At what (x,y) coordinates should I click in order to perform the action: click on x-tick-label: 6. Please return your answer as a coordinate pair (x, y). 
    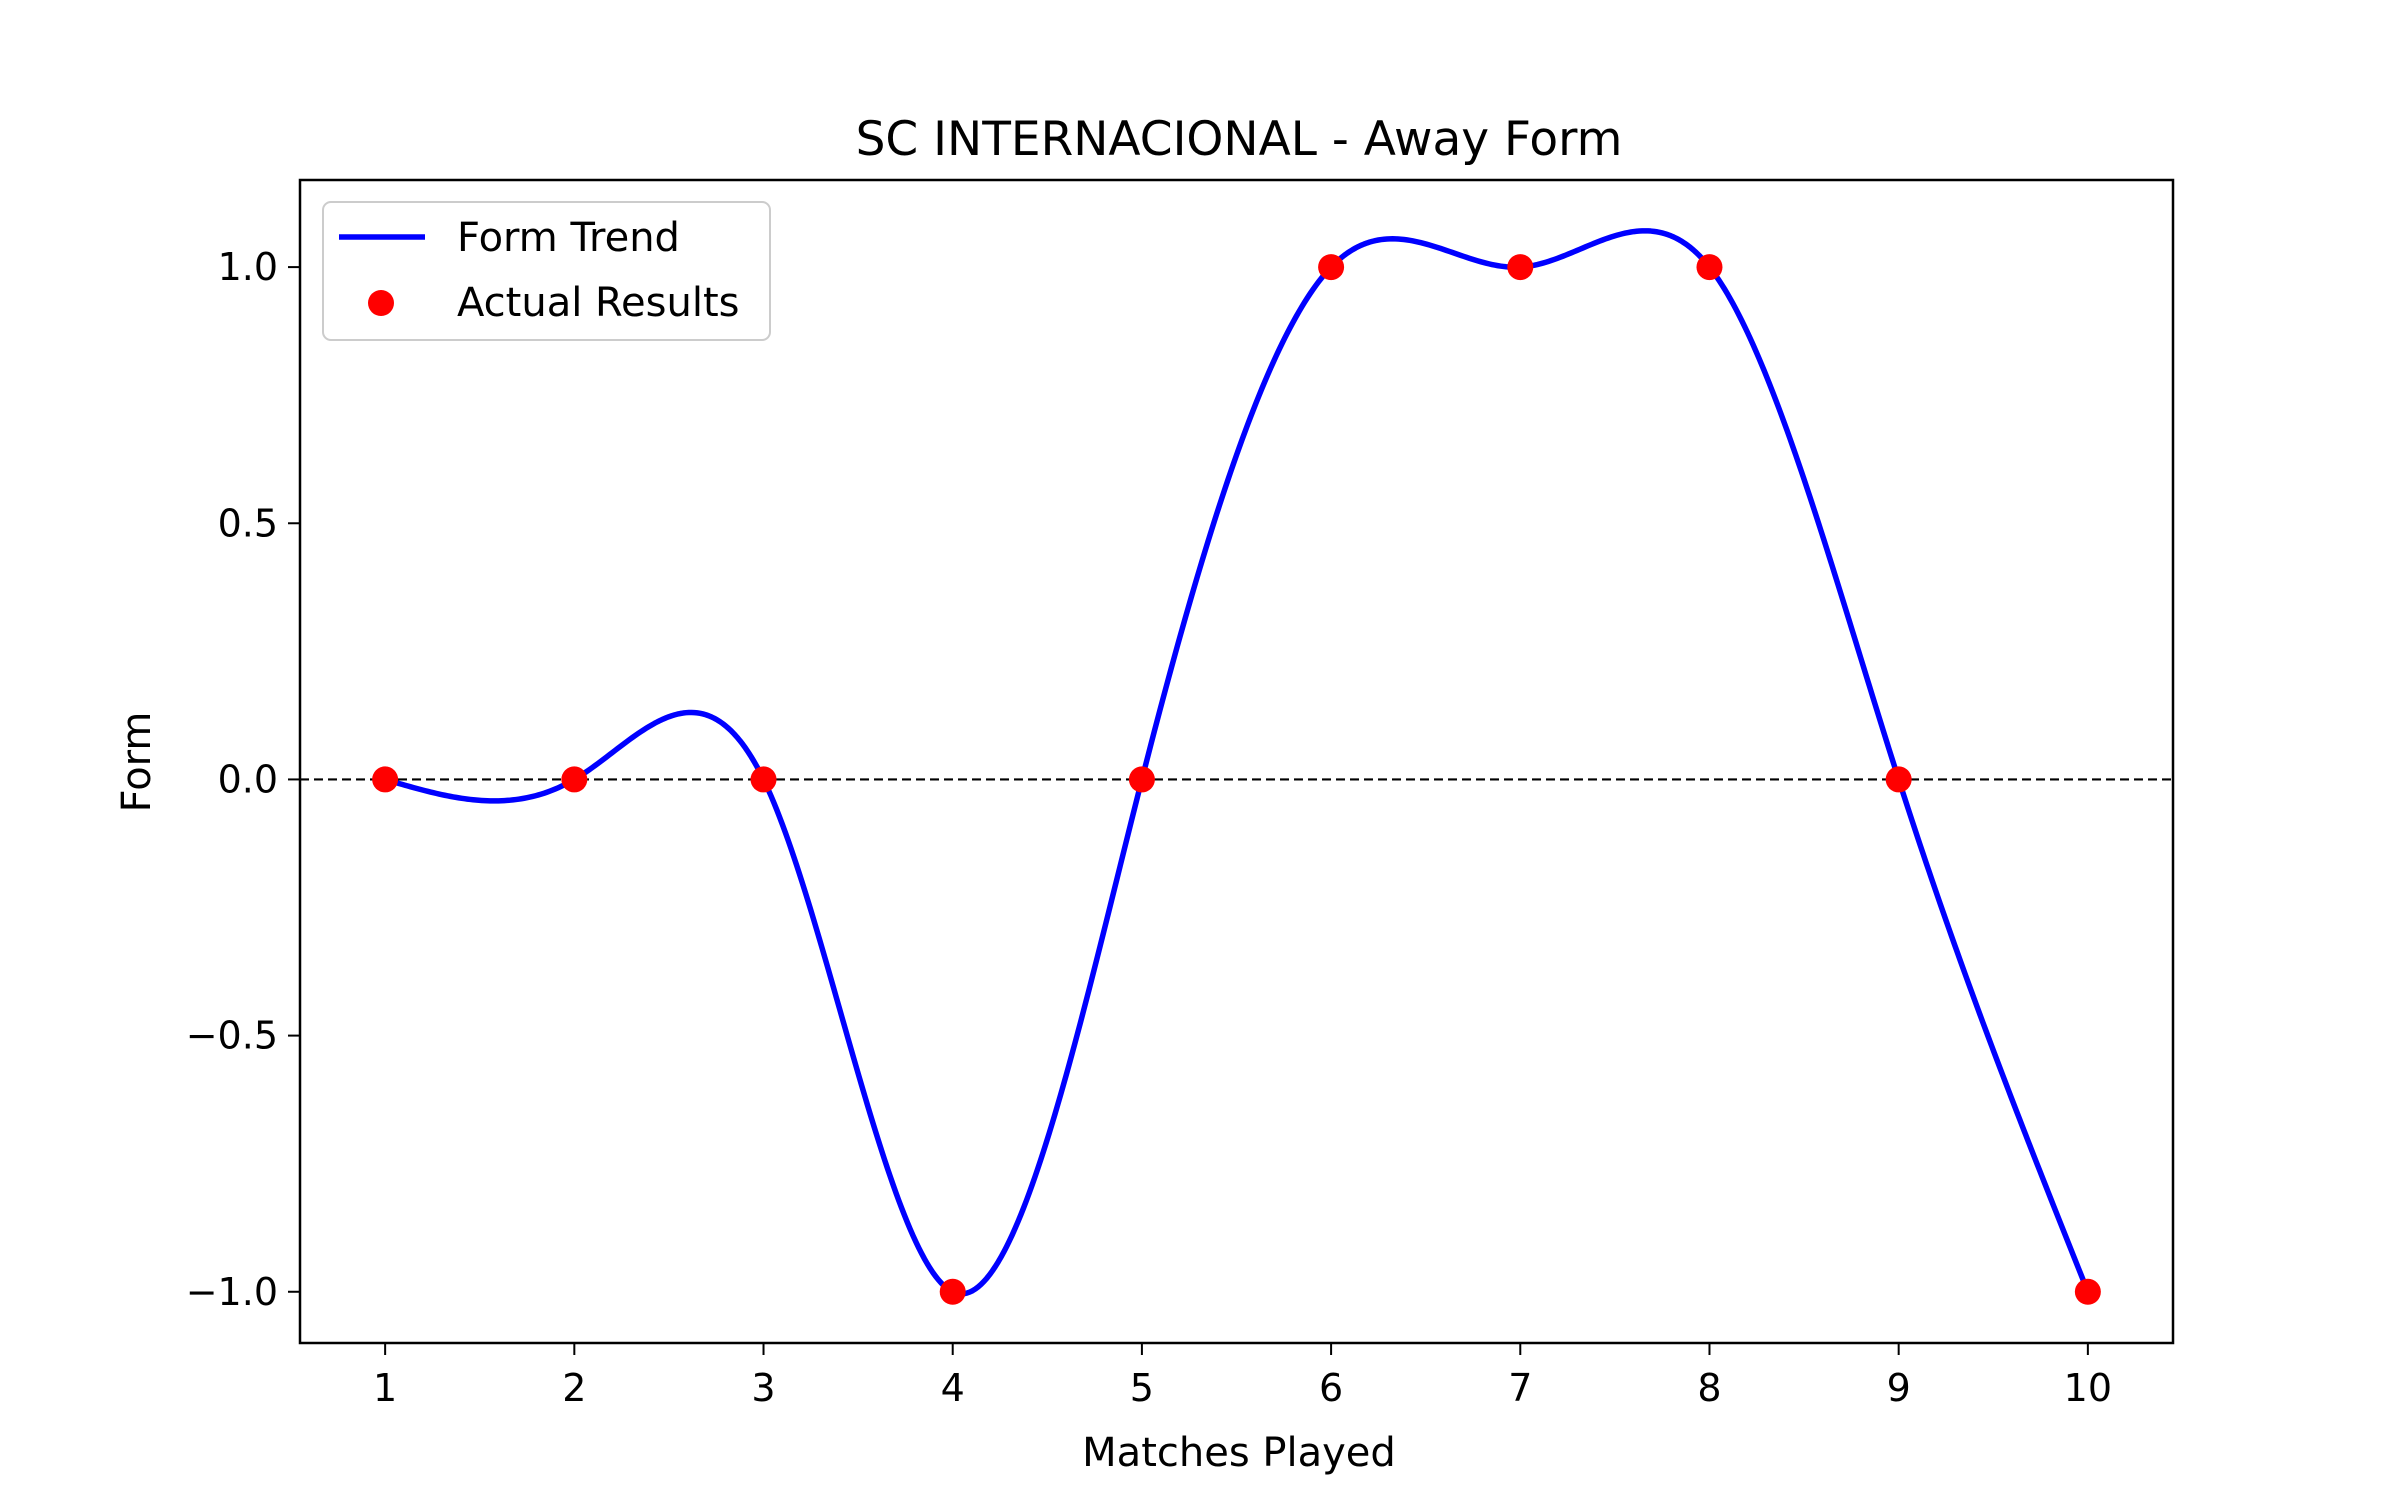
    Looking at the image, I should click on (1331, 1388).